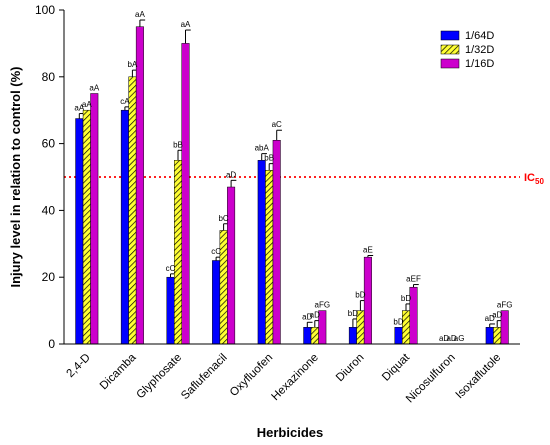 This screenshot has height=445, width=550. Describe the element at coordinates (396, 367) in the screenshot. I see `x-tick-label: Diquat` at that location.